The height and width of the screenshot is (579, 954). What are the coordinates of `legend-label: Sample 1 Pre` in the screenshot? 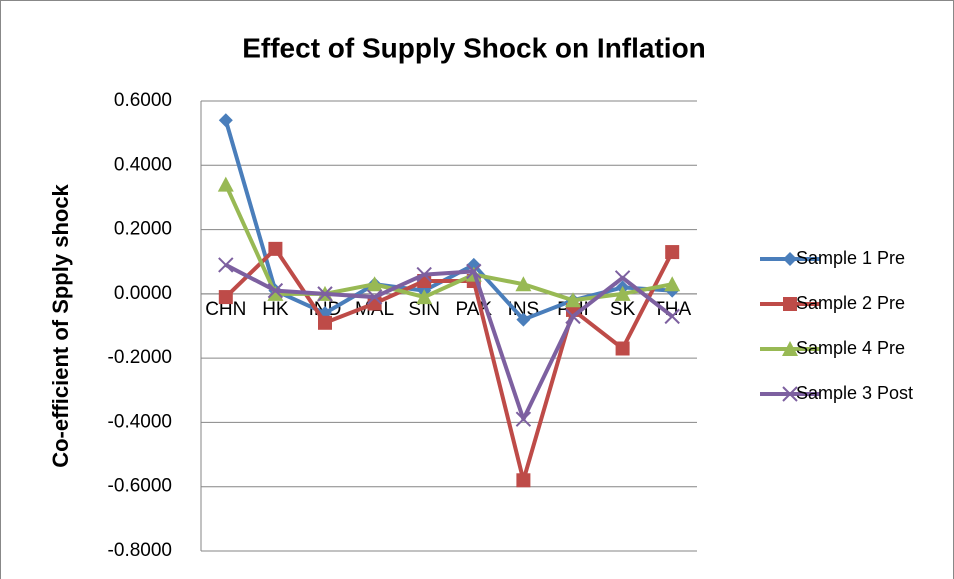 It's located at (850, 258).